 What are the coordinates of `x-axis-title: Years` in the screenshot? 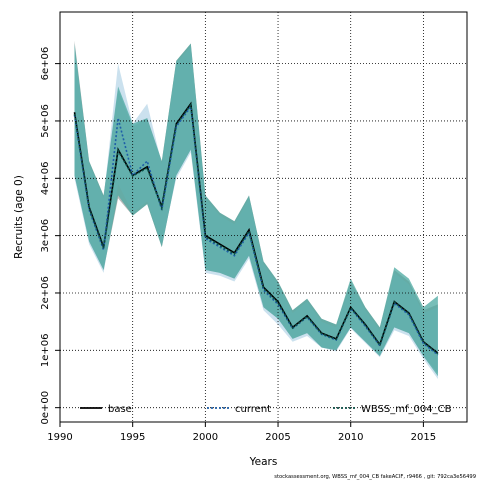 It's located at (263, 462).